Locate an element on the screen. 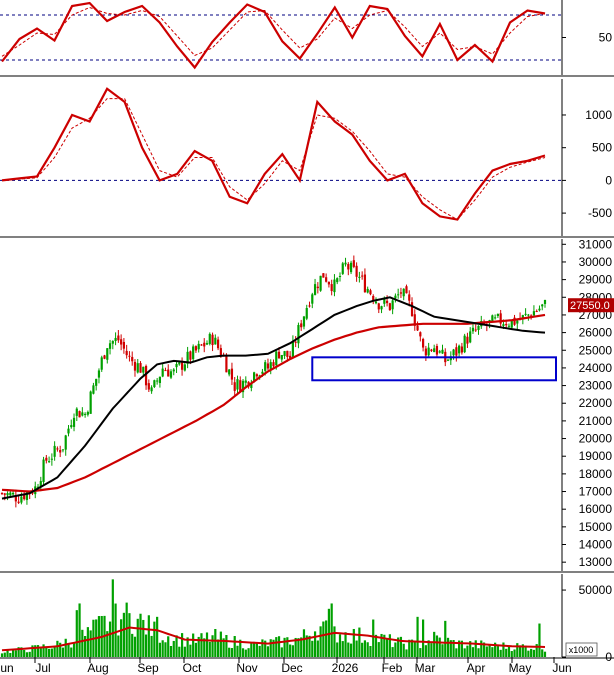  x-tick-label: Dec is located at coordinates (291, 668).